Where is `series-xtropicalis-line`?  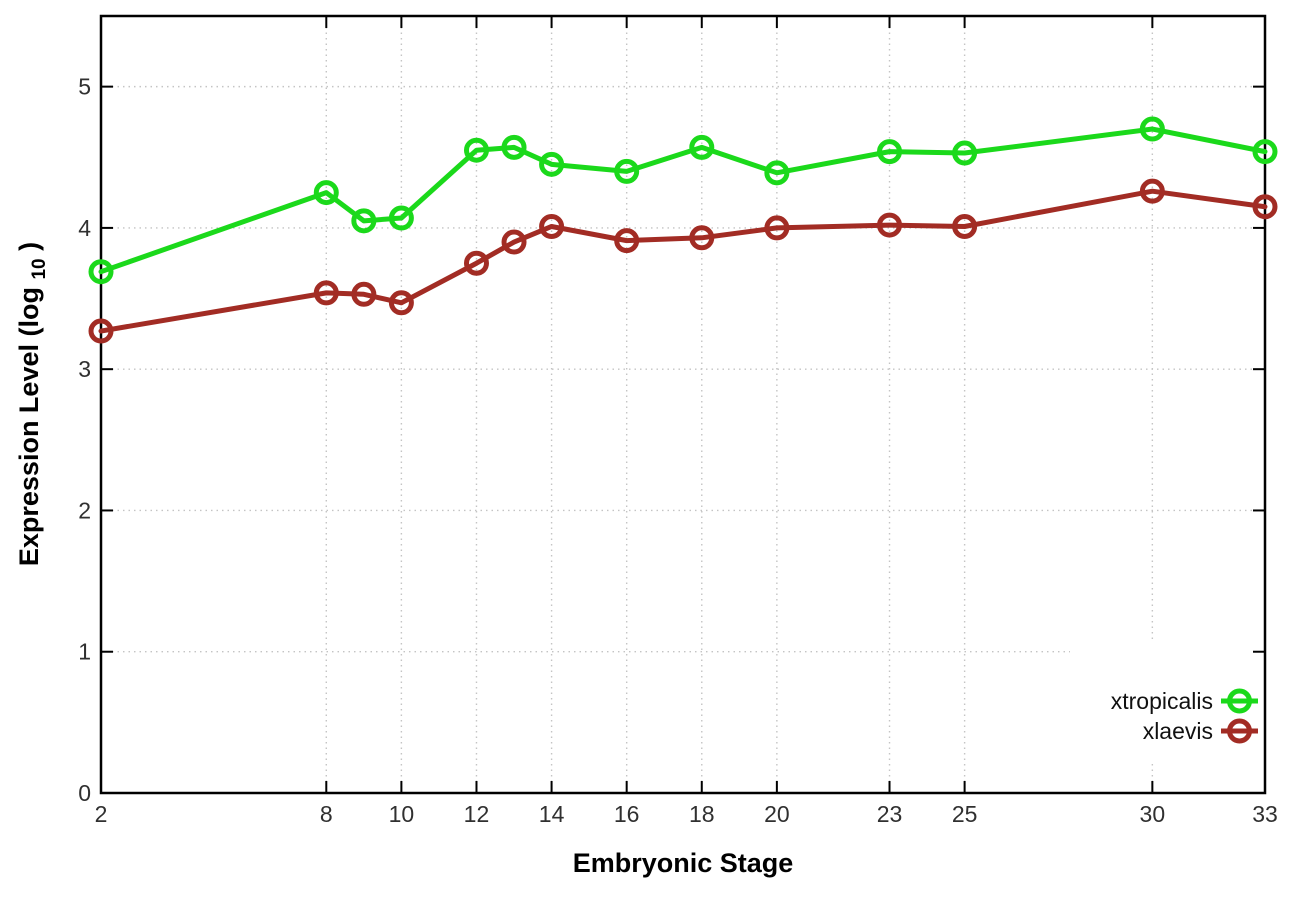 series-xtropicalis-line is located at coordinates (683, 200).